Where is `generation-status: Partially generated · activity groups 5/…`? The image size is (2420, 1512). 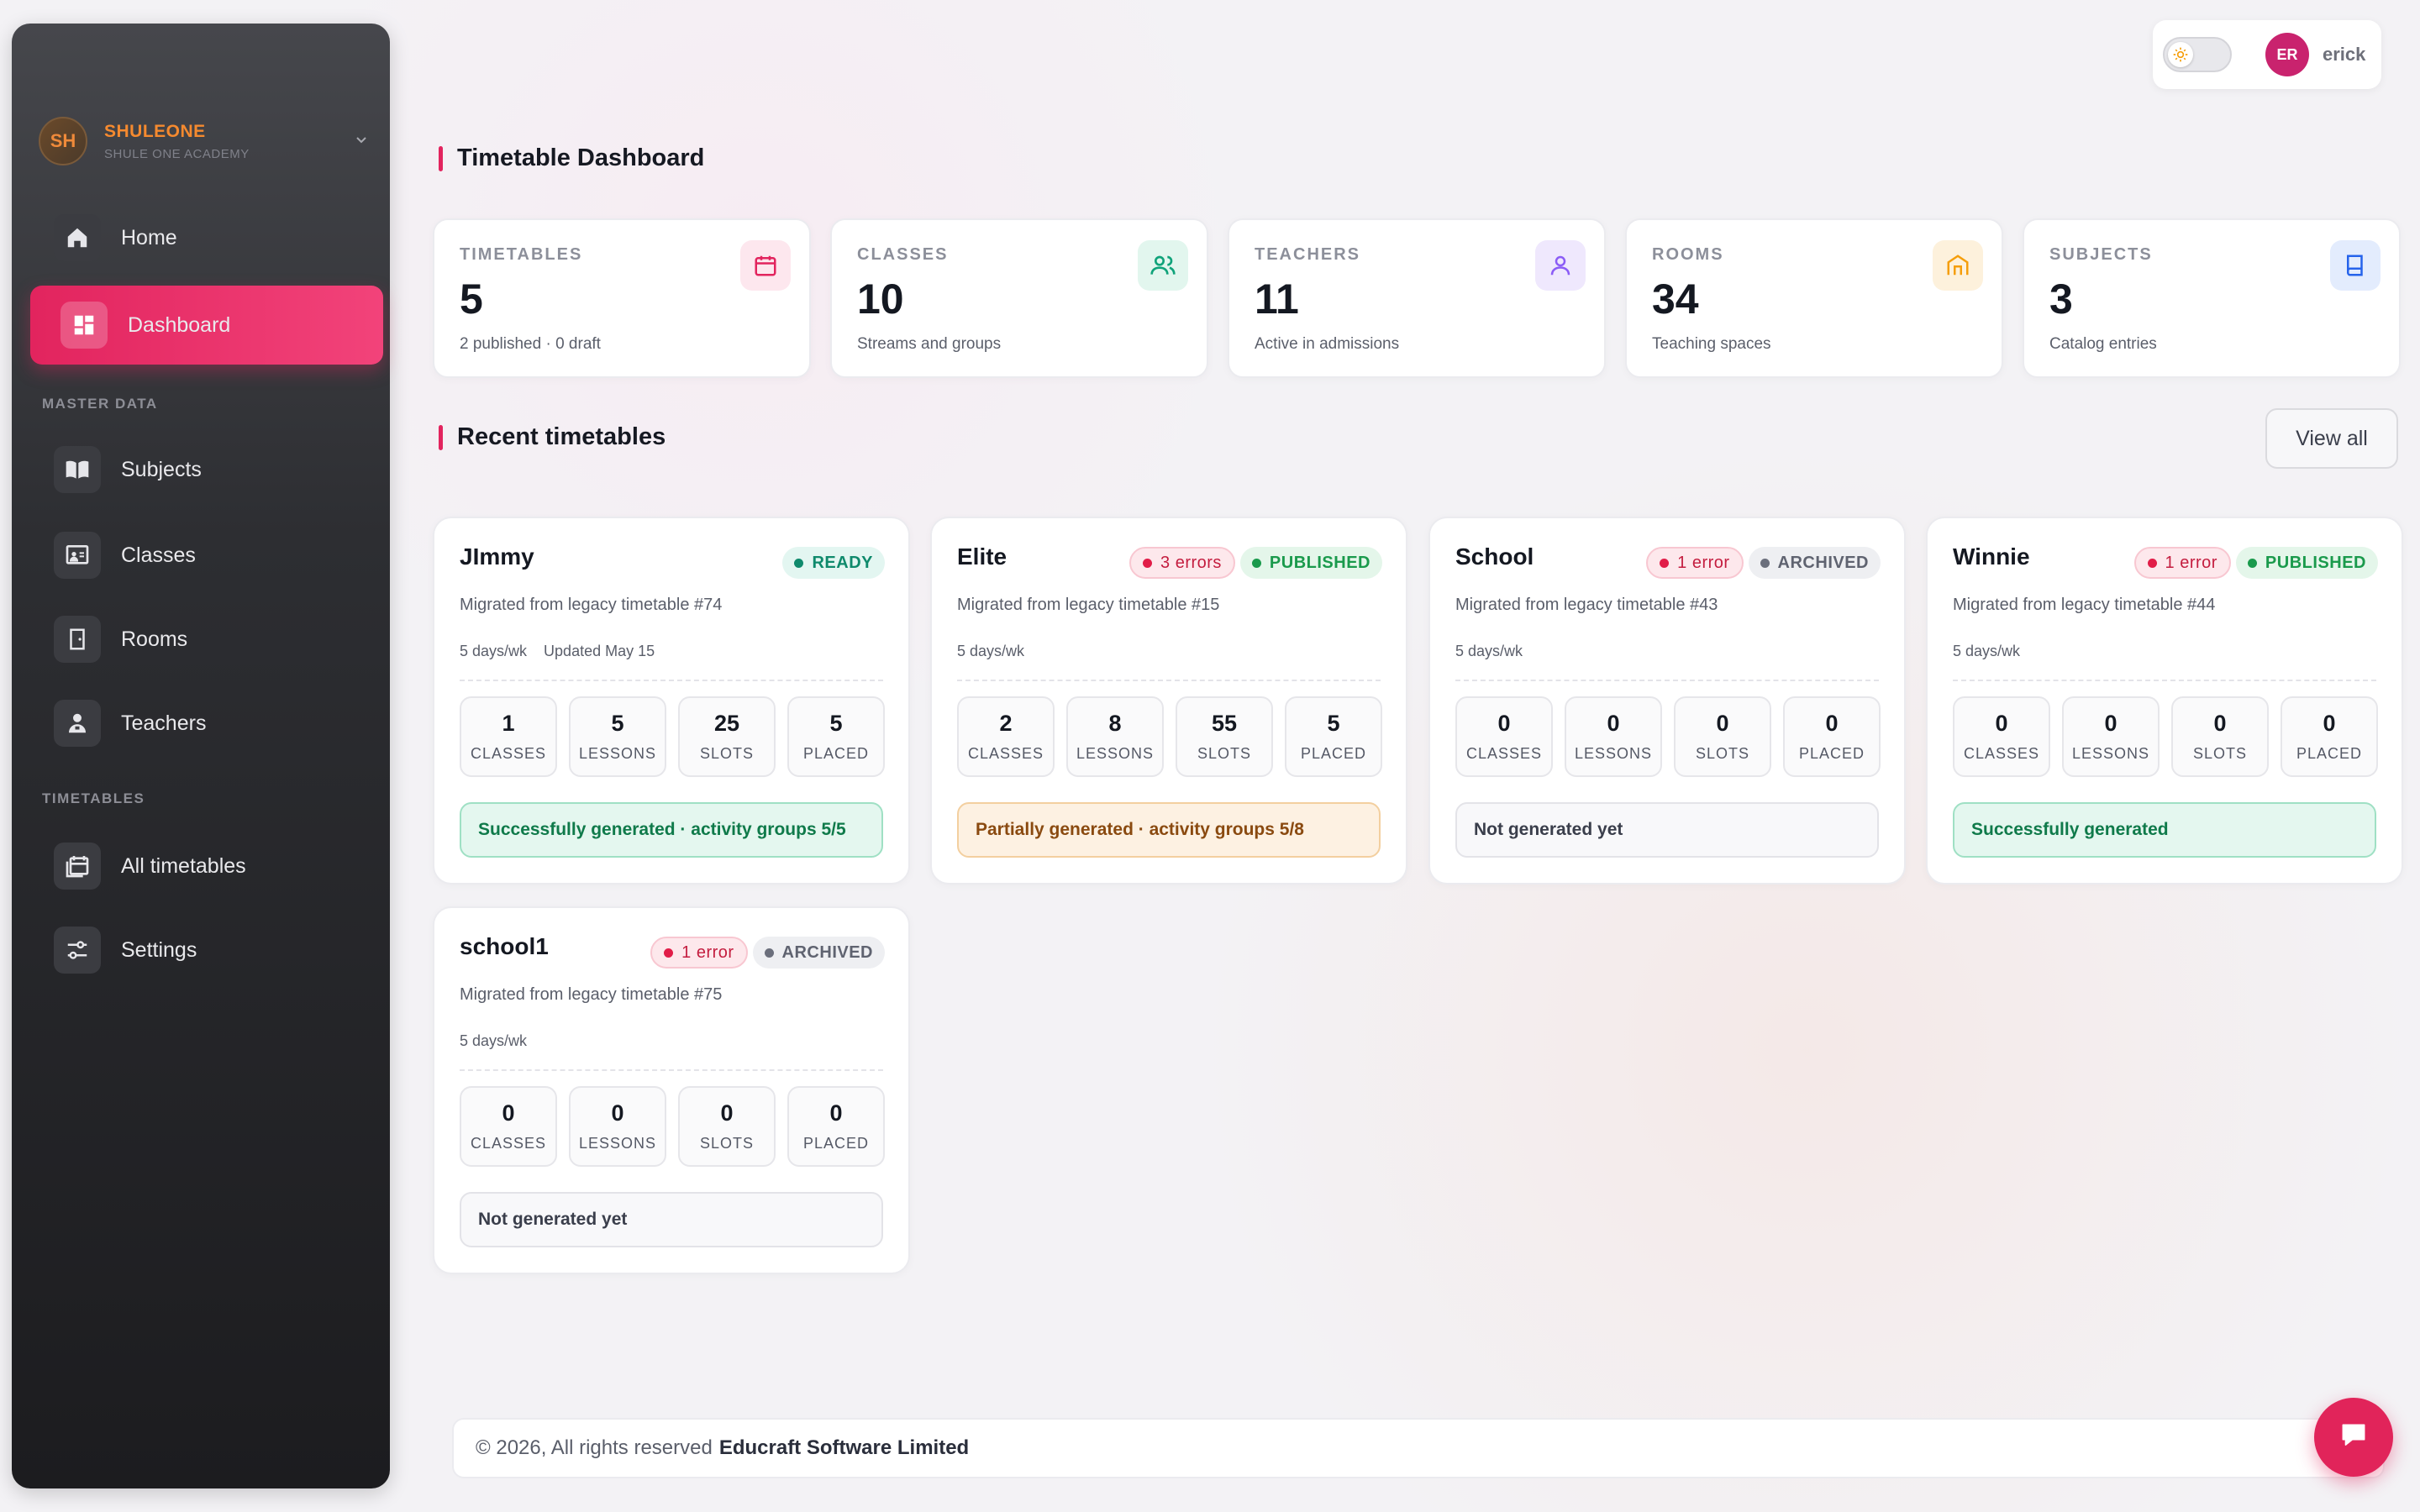
generation-status: Partially generated · activity groups 5/… is located at coordinates (1169, 830).